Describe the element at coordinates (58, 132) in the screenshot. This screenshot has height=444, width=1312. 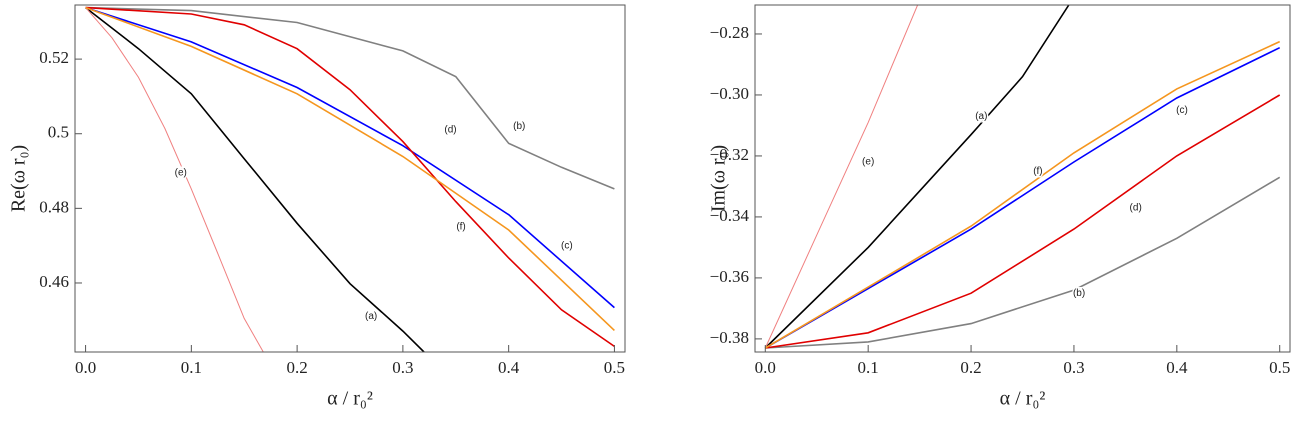
I see `y-tick-label: 0.5` at that location.